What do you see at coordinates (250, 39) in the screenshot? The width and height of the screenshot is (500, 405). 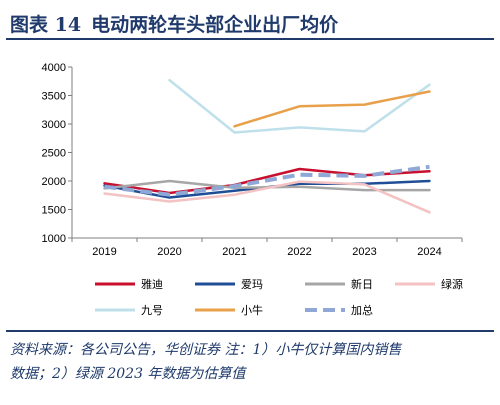 I see `title-divider` at bounding box center [250, 39].